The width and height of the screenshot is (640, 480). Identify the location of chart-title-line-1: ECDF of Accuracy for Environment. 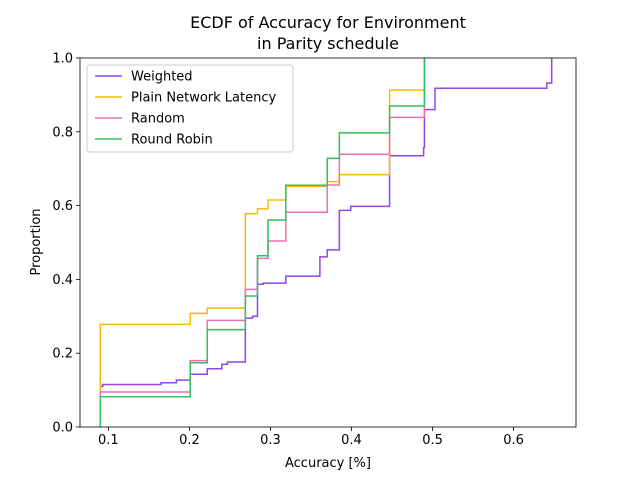
(328, 22).